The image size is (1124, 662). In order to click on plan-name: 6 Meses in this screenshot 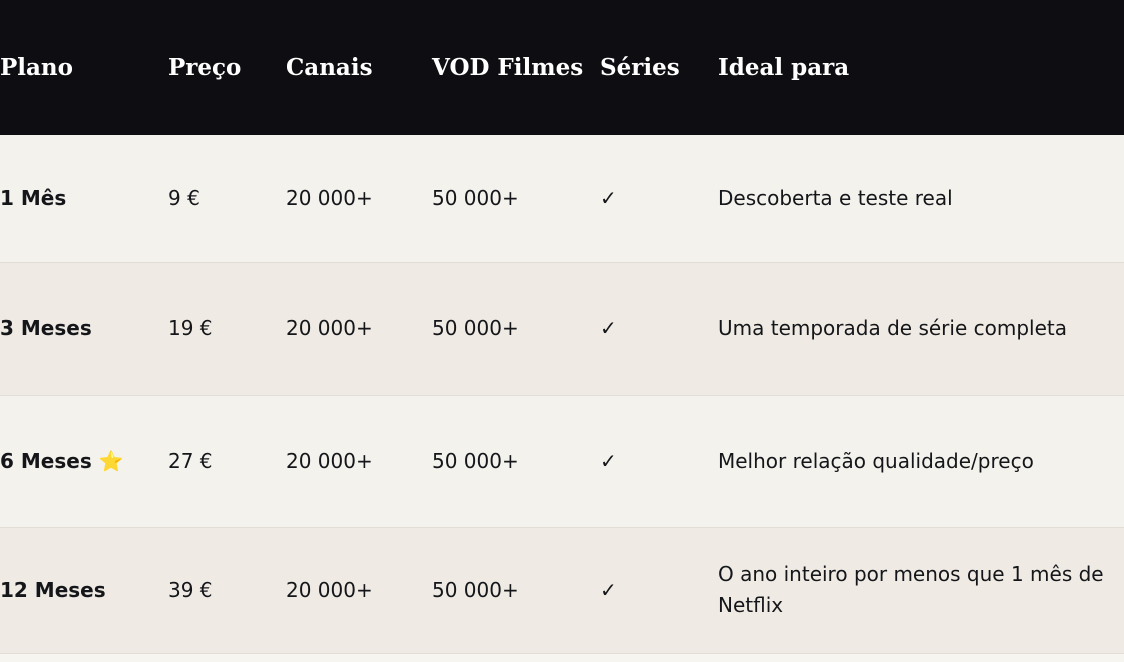, I will do `click(46, 460)`.